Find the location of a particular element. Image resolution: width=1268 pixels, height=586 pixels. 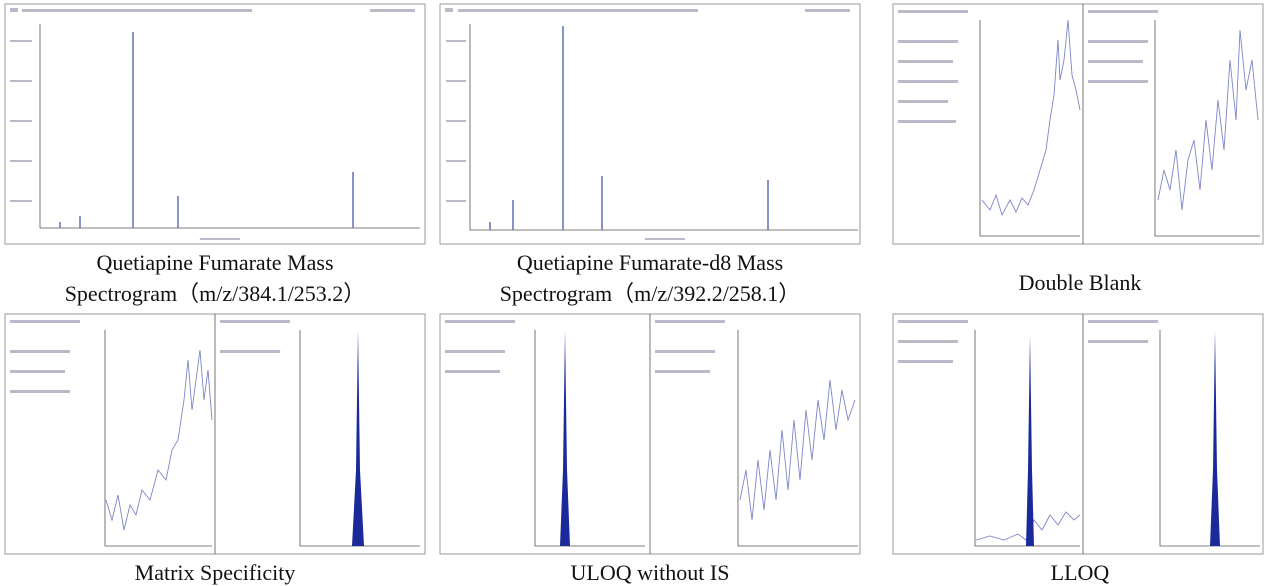

caption: Double Blank is located at coordinates (1080, 282).